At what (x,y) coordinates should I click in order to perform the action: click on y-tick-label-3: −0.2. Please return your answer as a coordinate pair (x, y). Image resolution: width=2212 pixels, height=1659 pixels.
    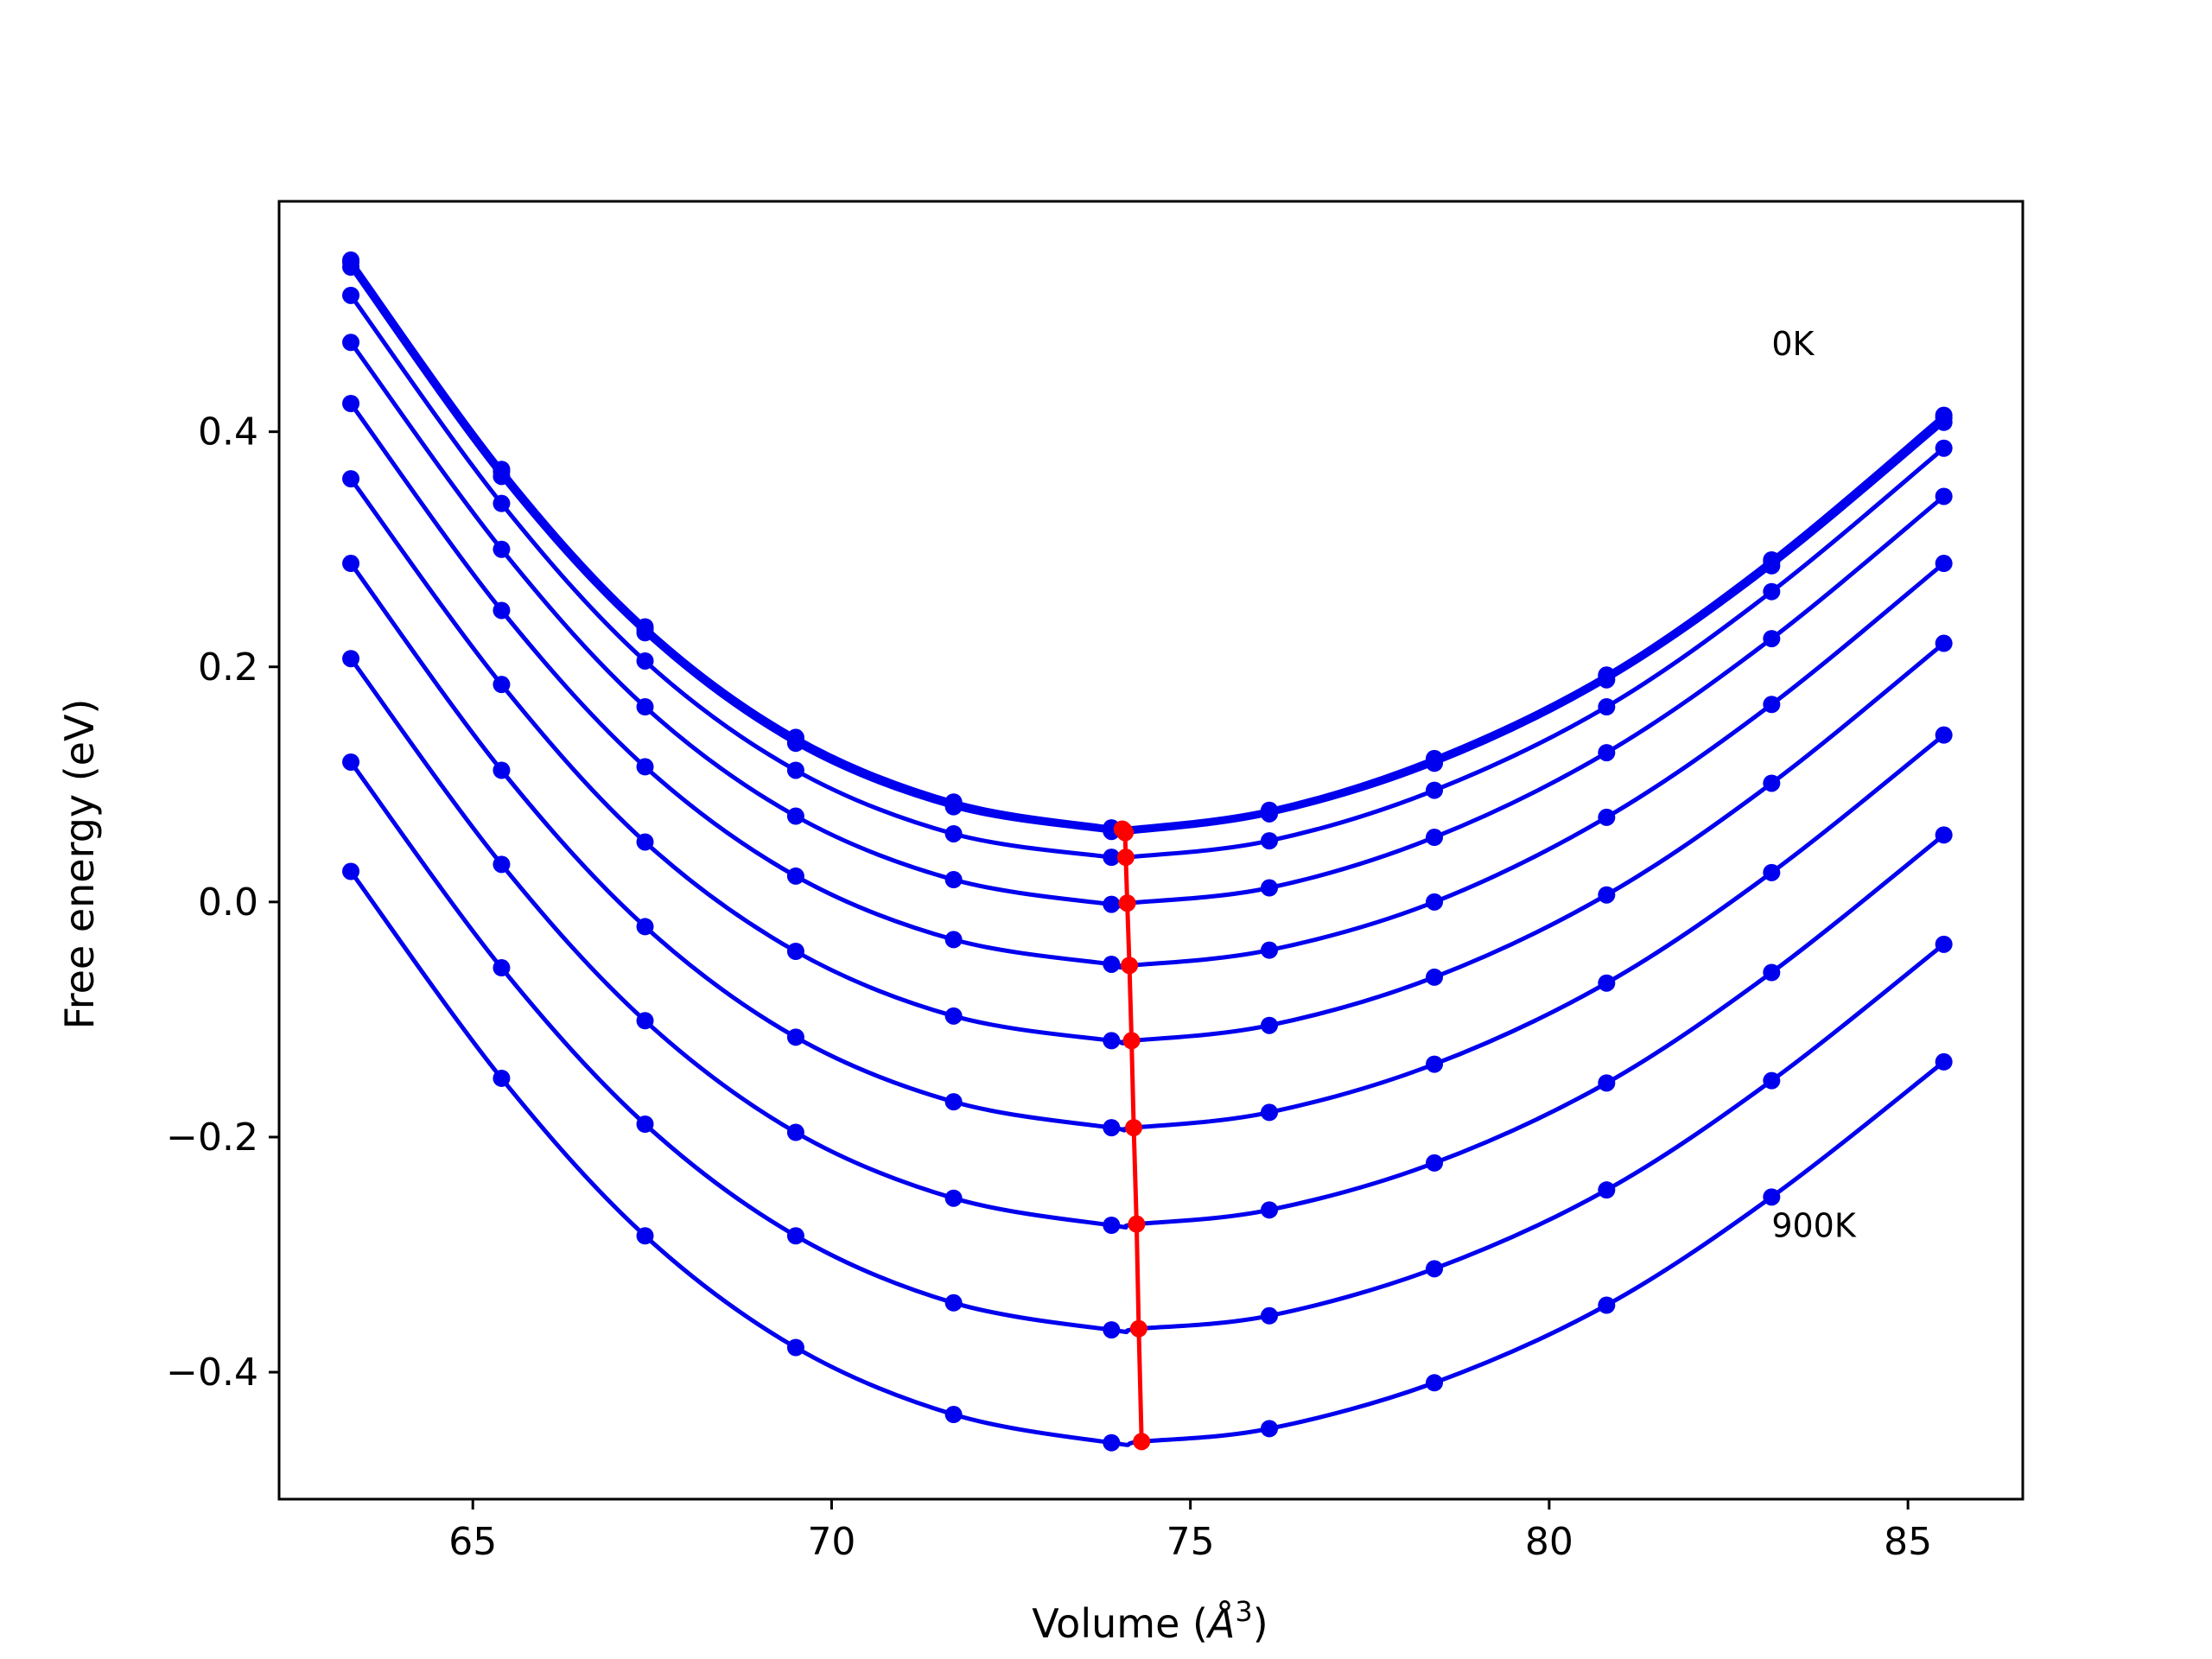
    Looking at the image, I should click on (212, 1138).